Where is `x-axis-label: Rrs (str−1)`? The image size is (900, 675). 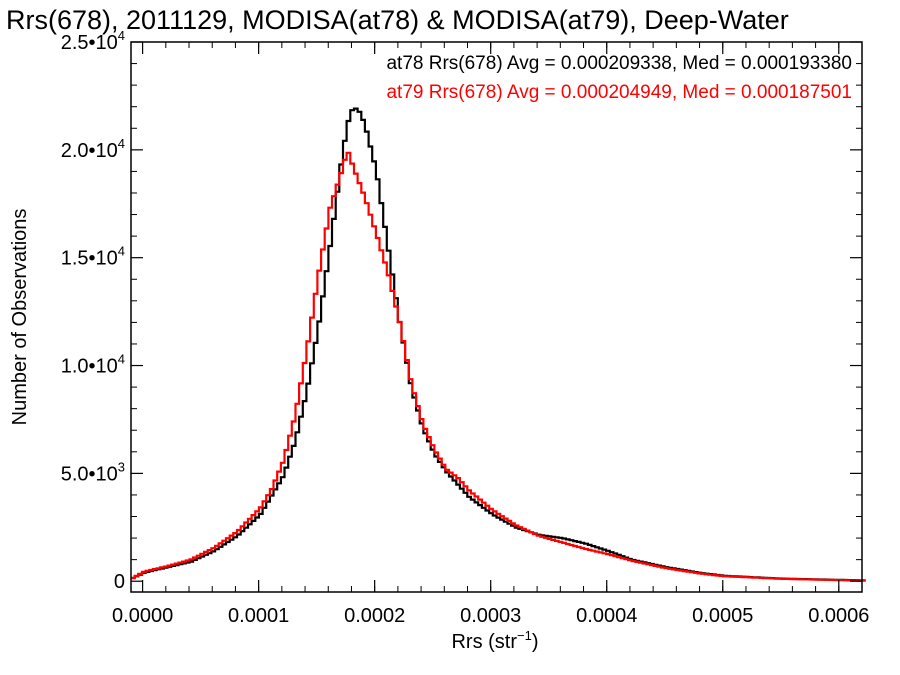
x-axis-label: Rrs (str−1) is located at coordinates (494, 640).